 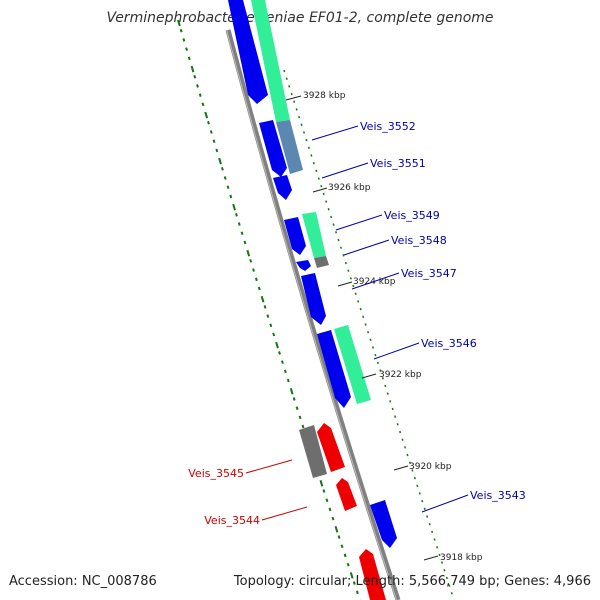 I want to click on gene-label: Veis_3545, so click(x=216, y=473).